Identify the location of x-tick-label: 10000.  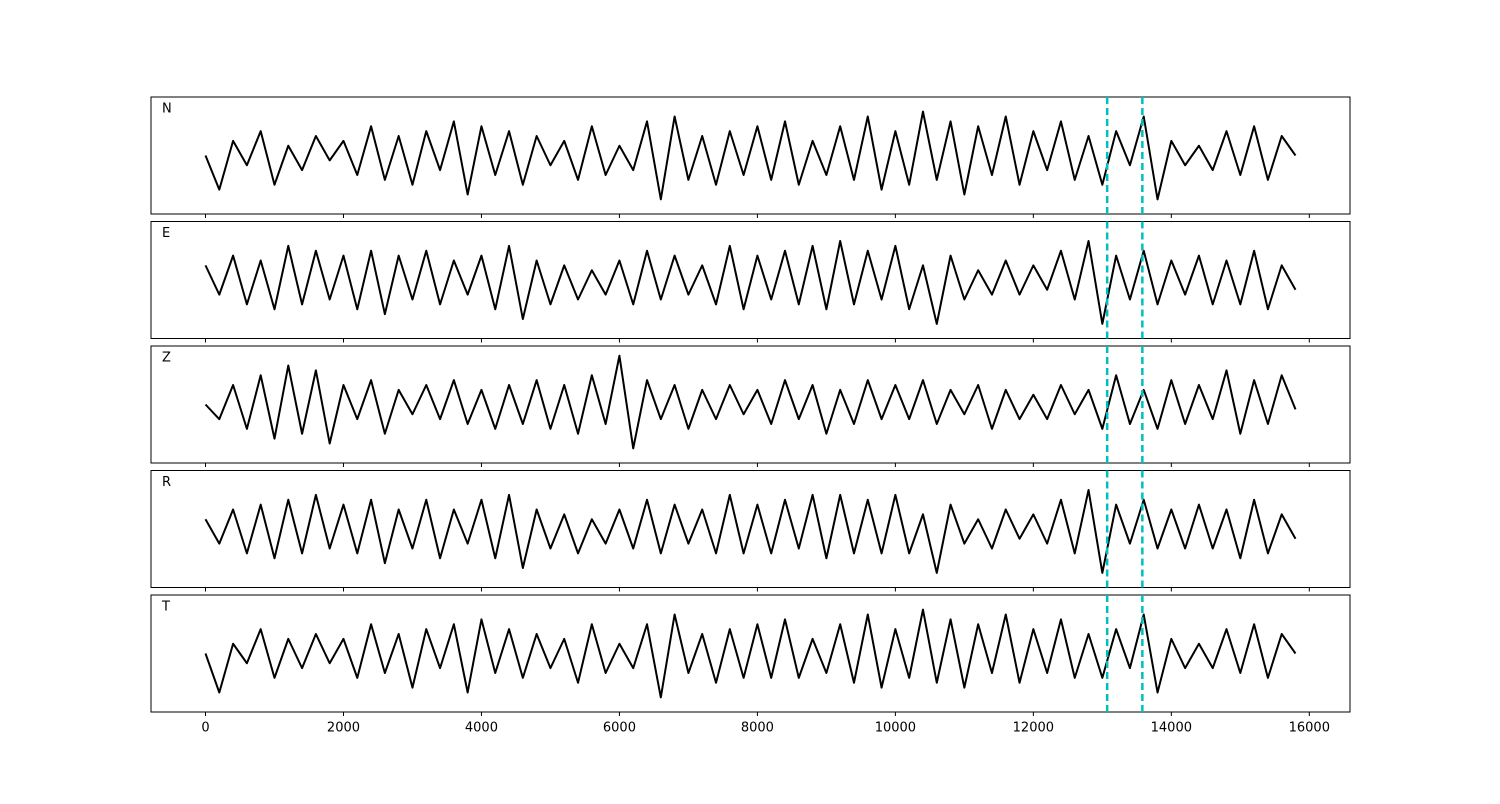
(895, 728).